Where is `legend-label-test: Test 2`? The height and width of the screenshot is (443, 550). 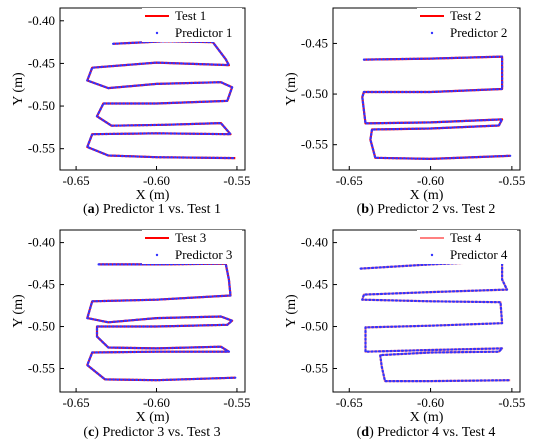 legend-label-test: Test 2 is located at coordinates (465, 15).